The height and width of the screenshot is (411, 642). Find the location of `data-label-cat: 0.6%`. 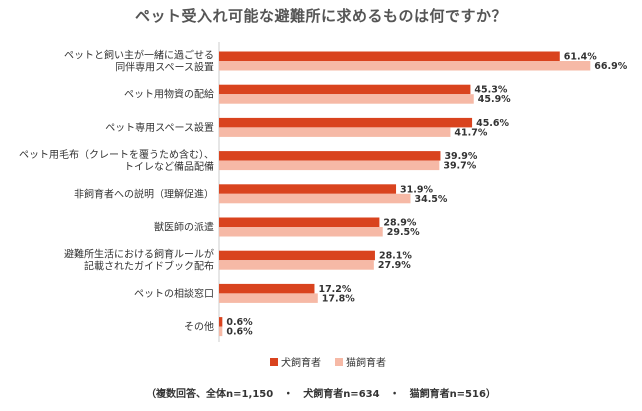

data-label-cat: 0.6% is located at coordinates (239, 332).